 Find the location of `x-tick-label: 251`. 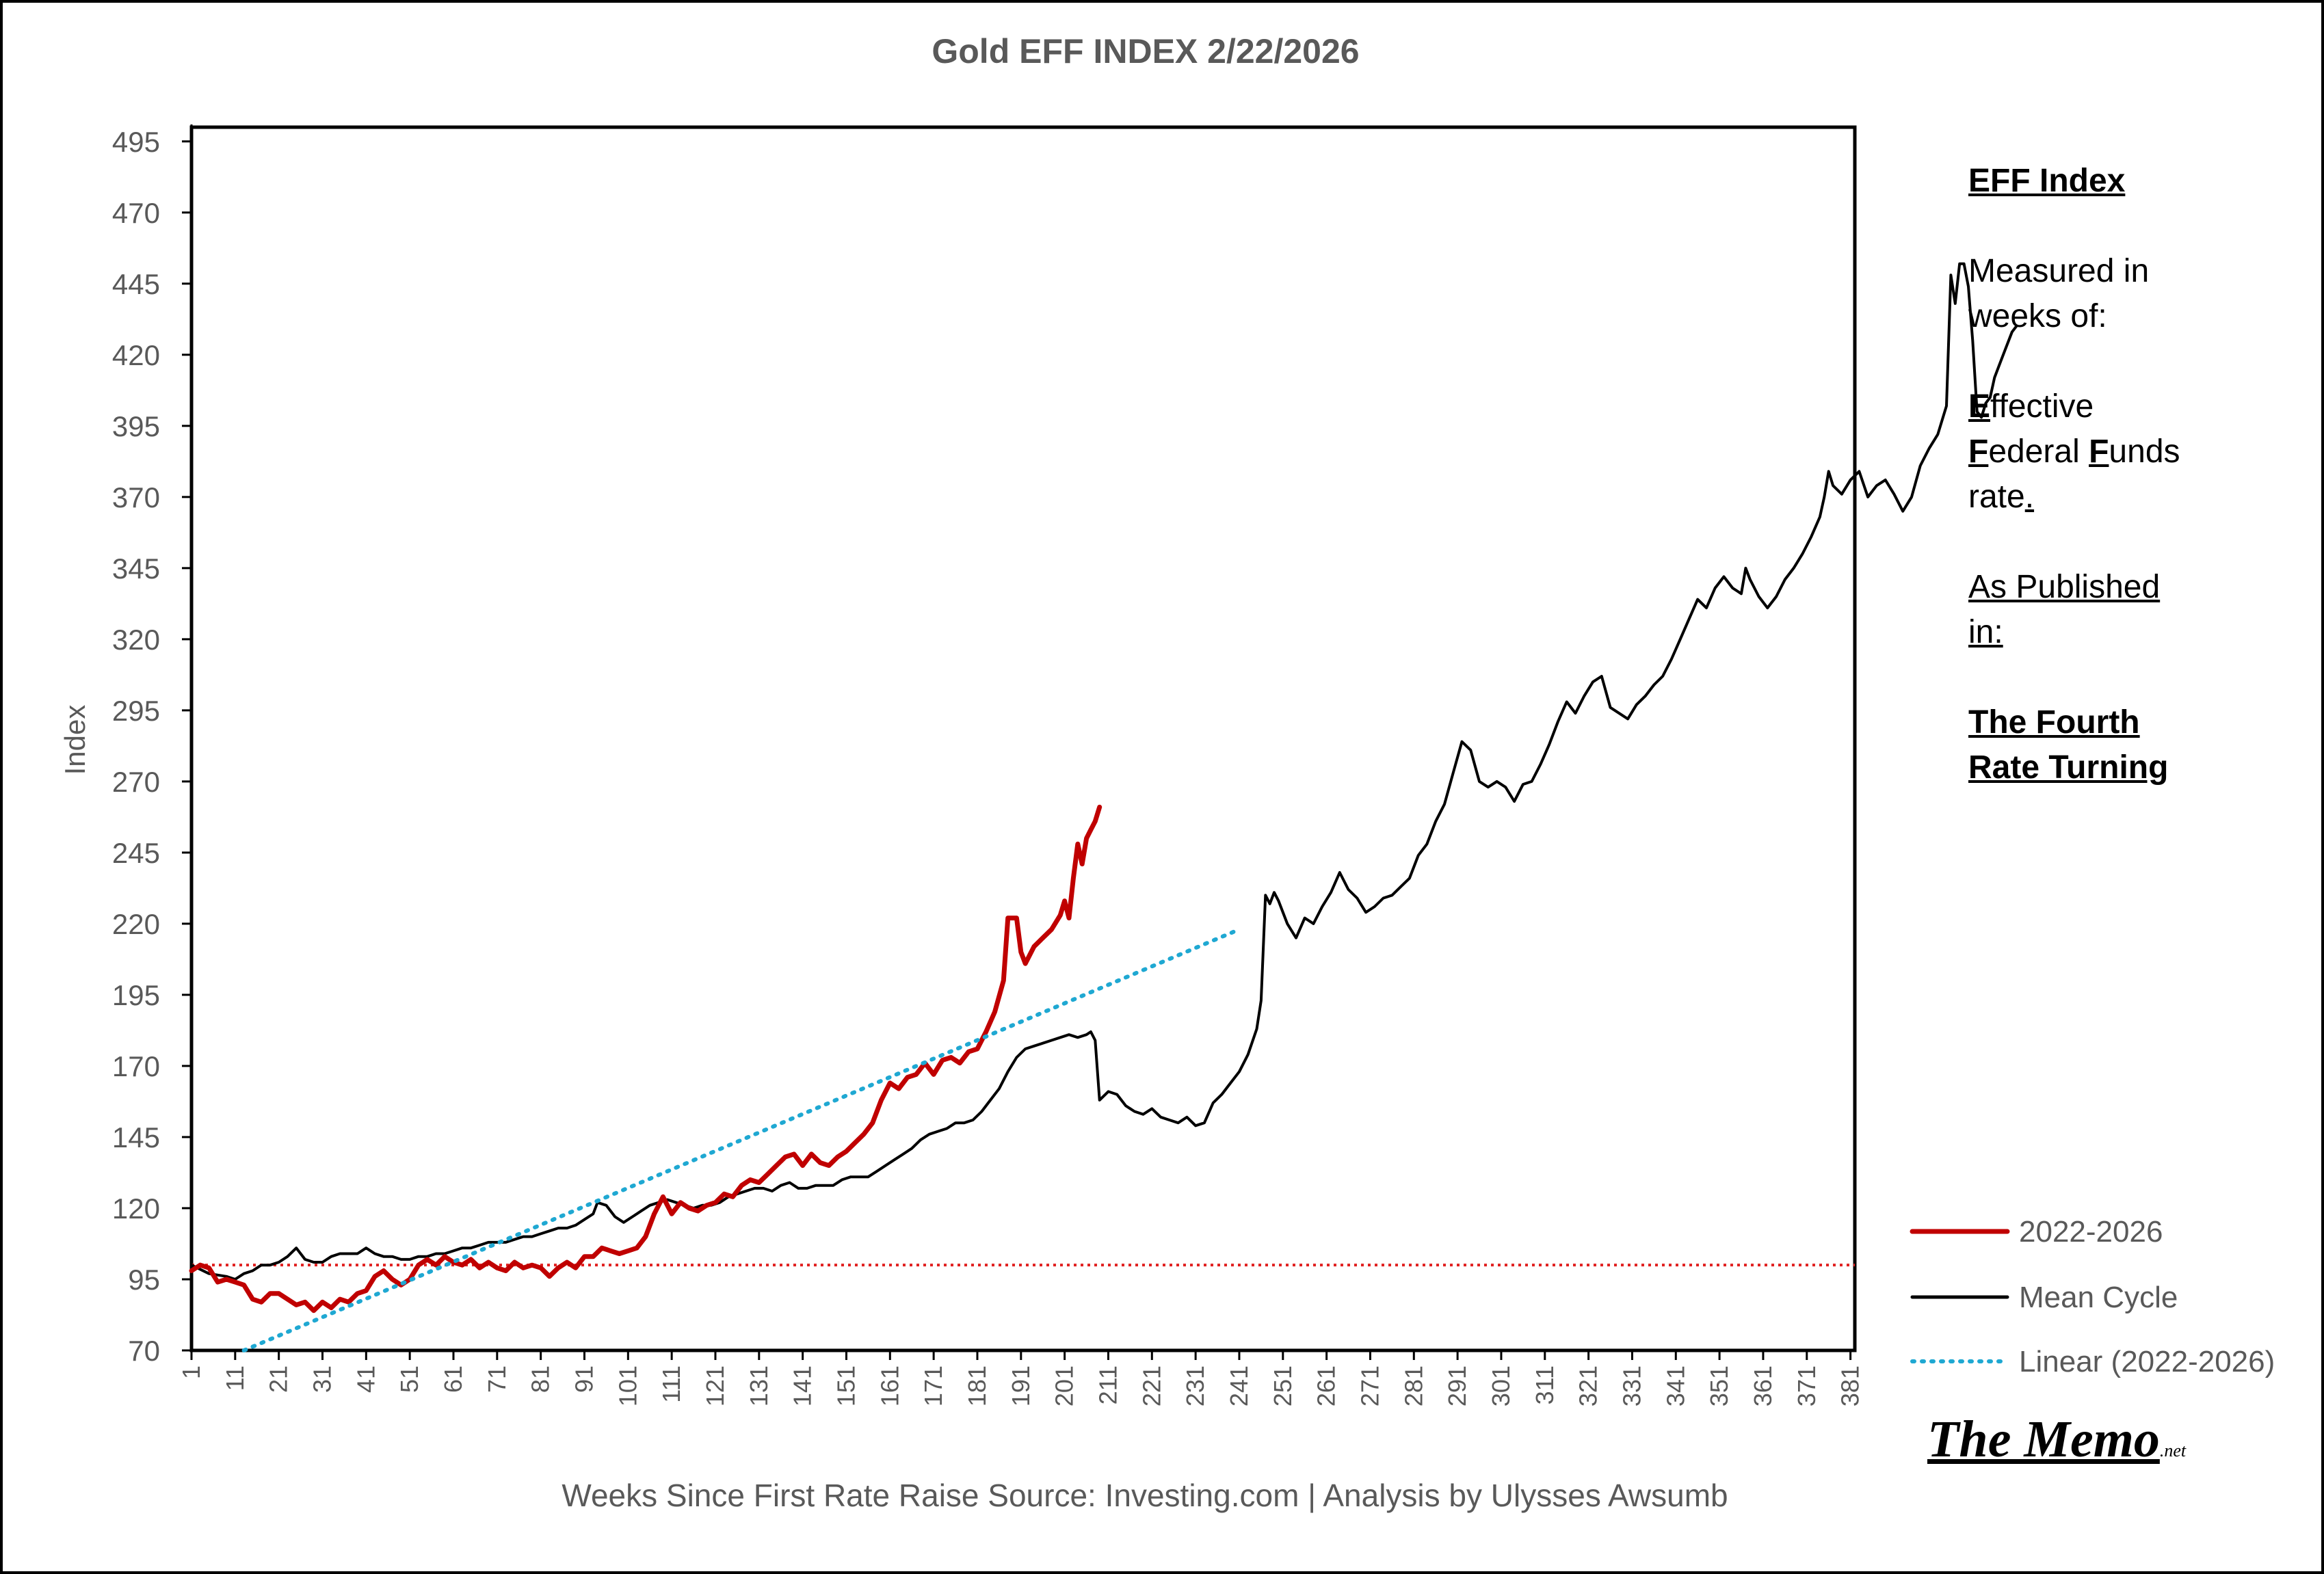

x-tick-label: 251 is located at coordinates (1283, 1385).